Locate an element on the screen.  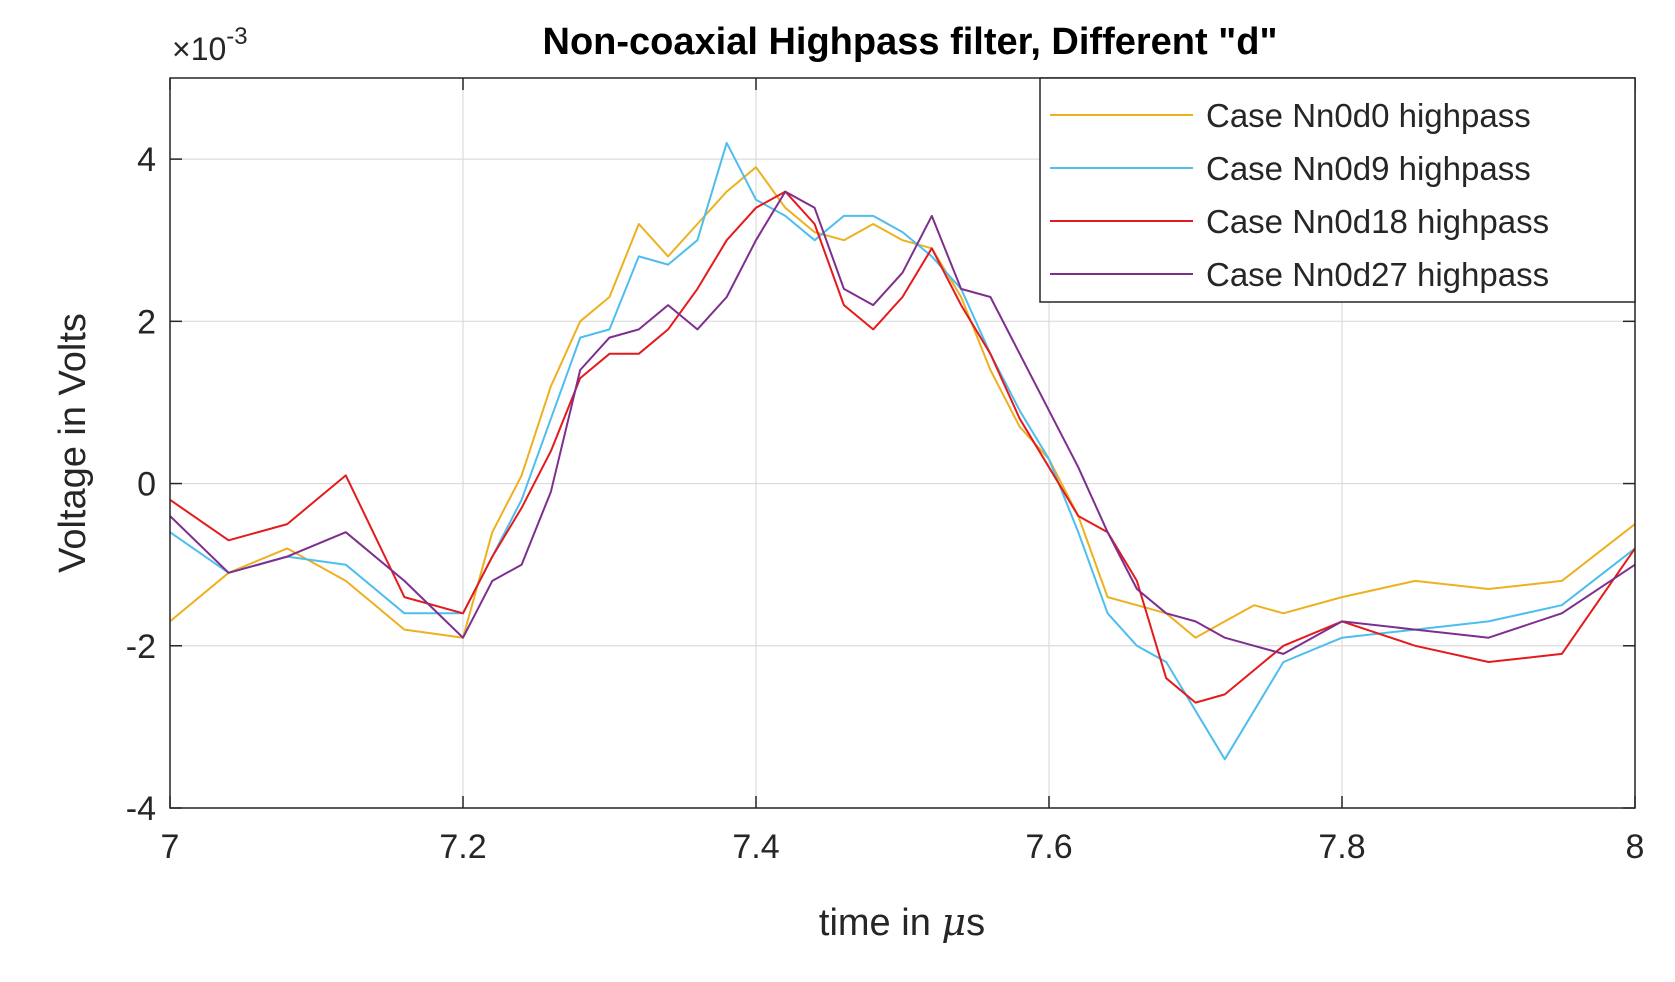
y-exponent-base: ×10 is located at coordinates (199, 49).